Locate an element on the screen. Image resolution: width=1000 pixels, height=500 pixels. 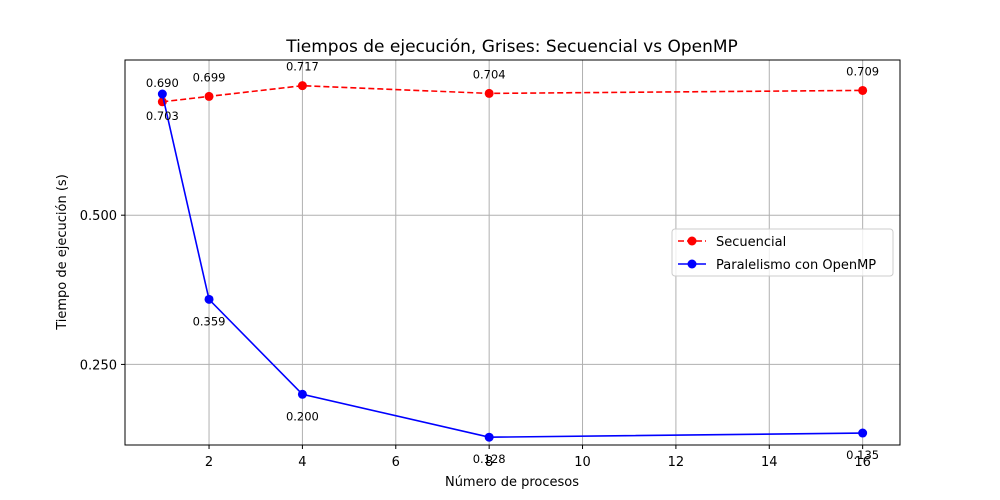
y-tick-label: 0.250 is located at coordinates (98, 365).